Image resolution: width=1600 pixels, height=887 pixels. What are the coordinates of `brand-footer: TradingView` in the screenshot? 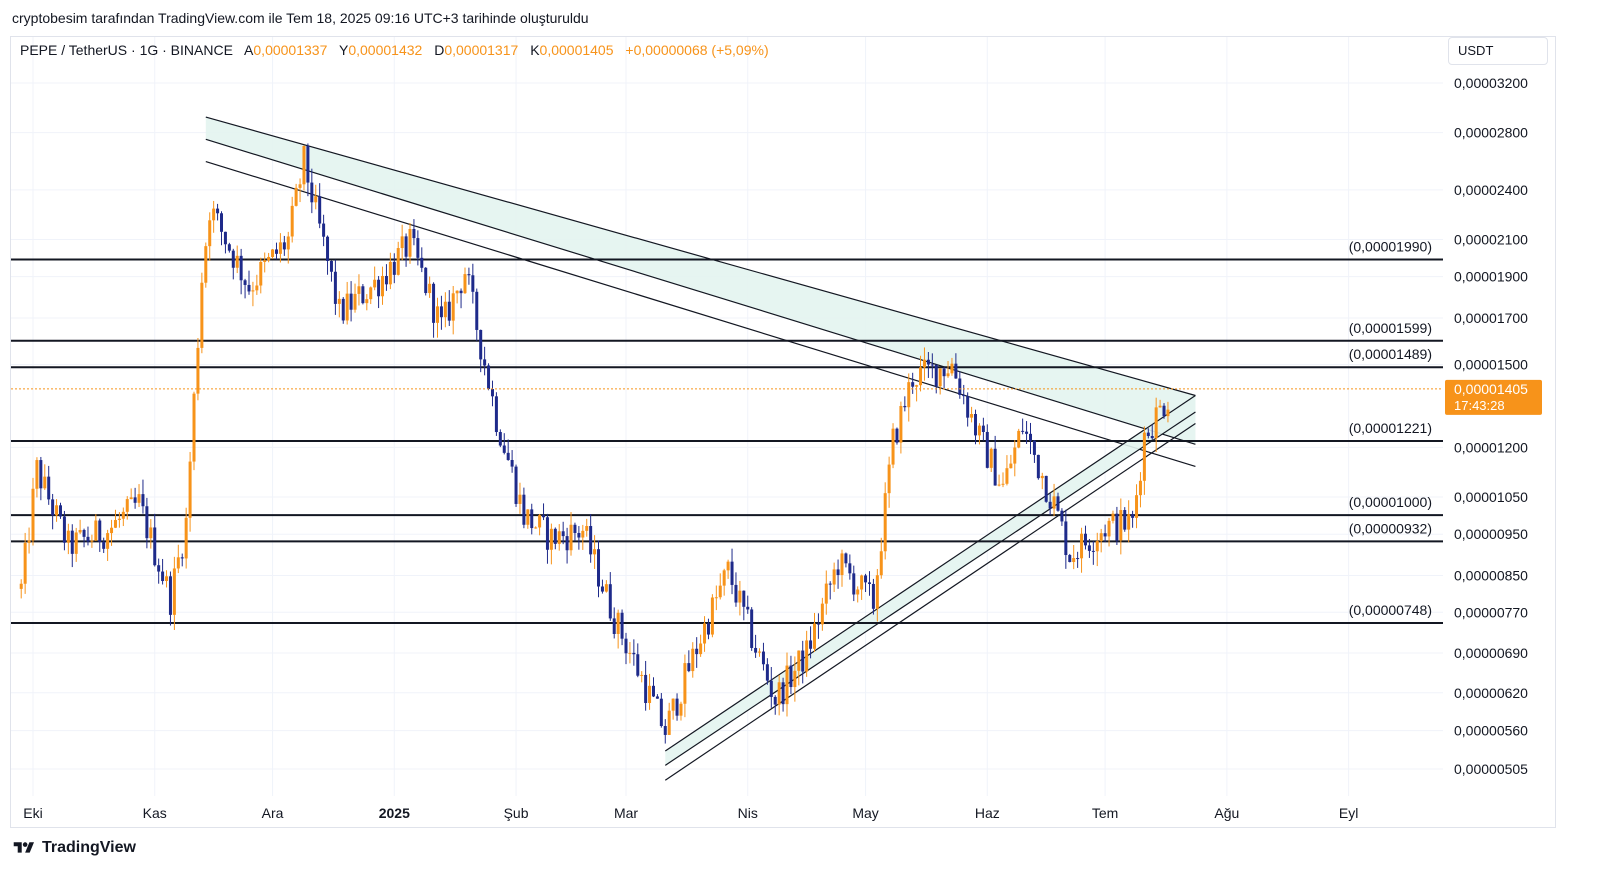 It's located at (74, 848).